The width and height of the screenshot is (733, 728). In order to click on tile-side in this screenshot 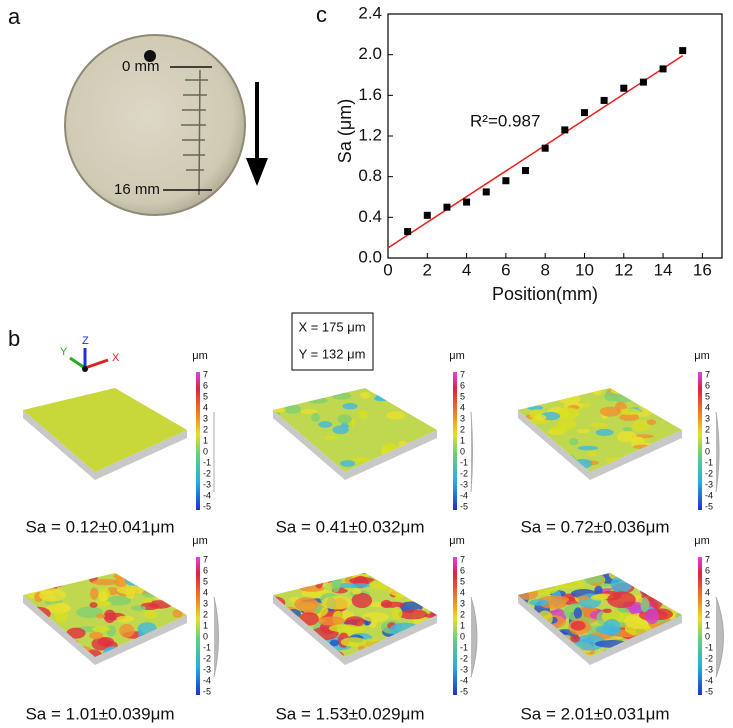, I will do `click(355, 445)`.